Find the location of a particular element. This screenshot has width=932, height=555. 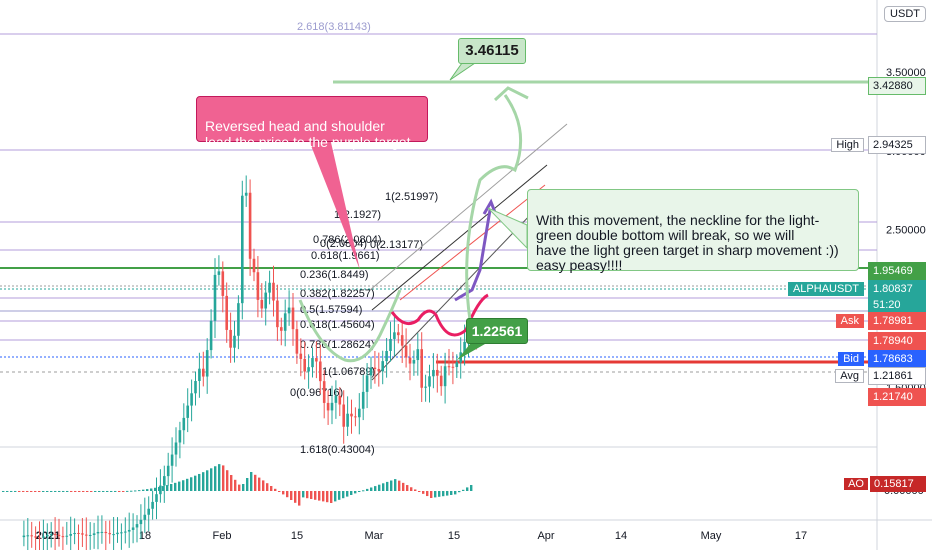

price-label: High 2.94325 is located at coordinates (878, 145).